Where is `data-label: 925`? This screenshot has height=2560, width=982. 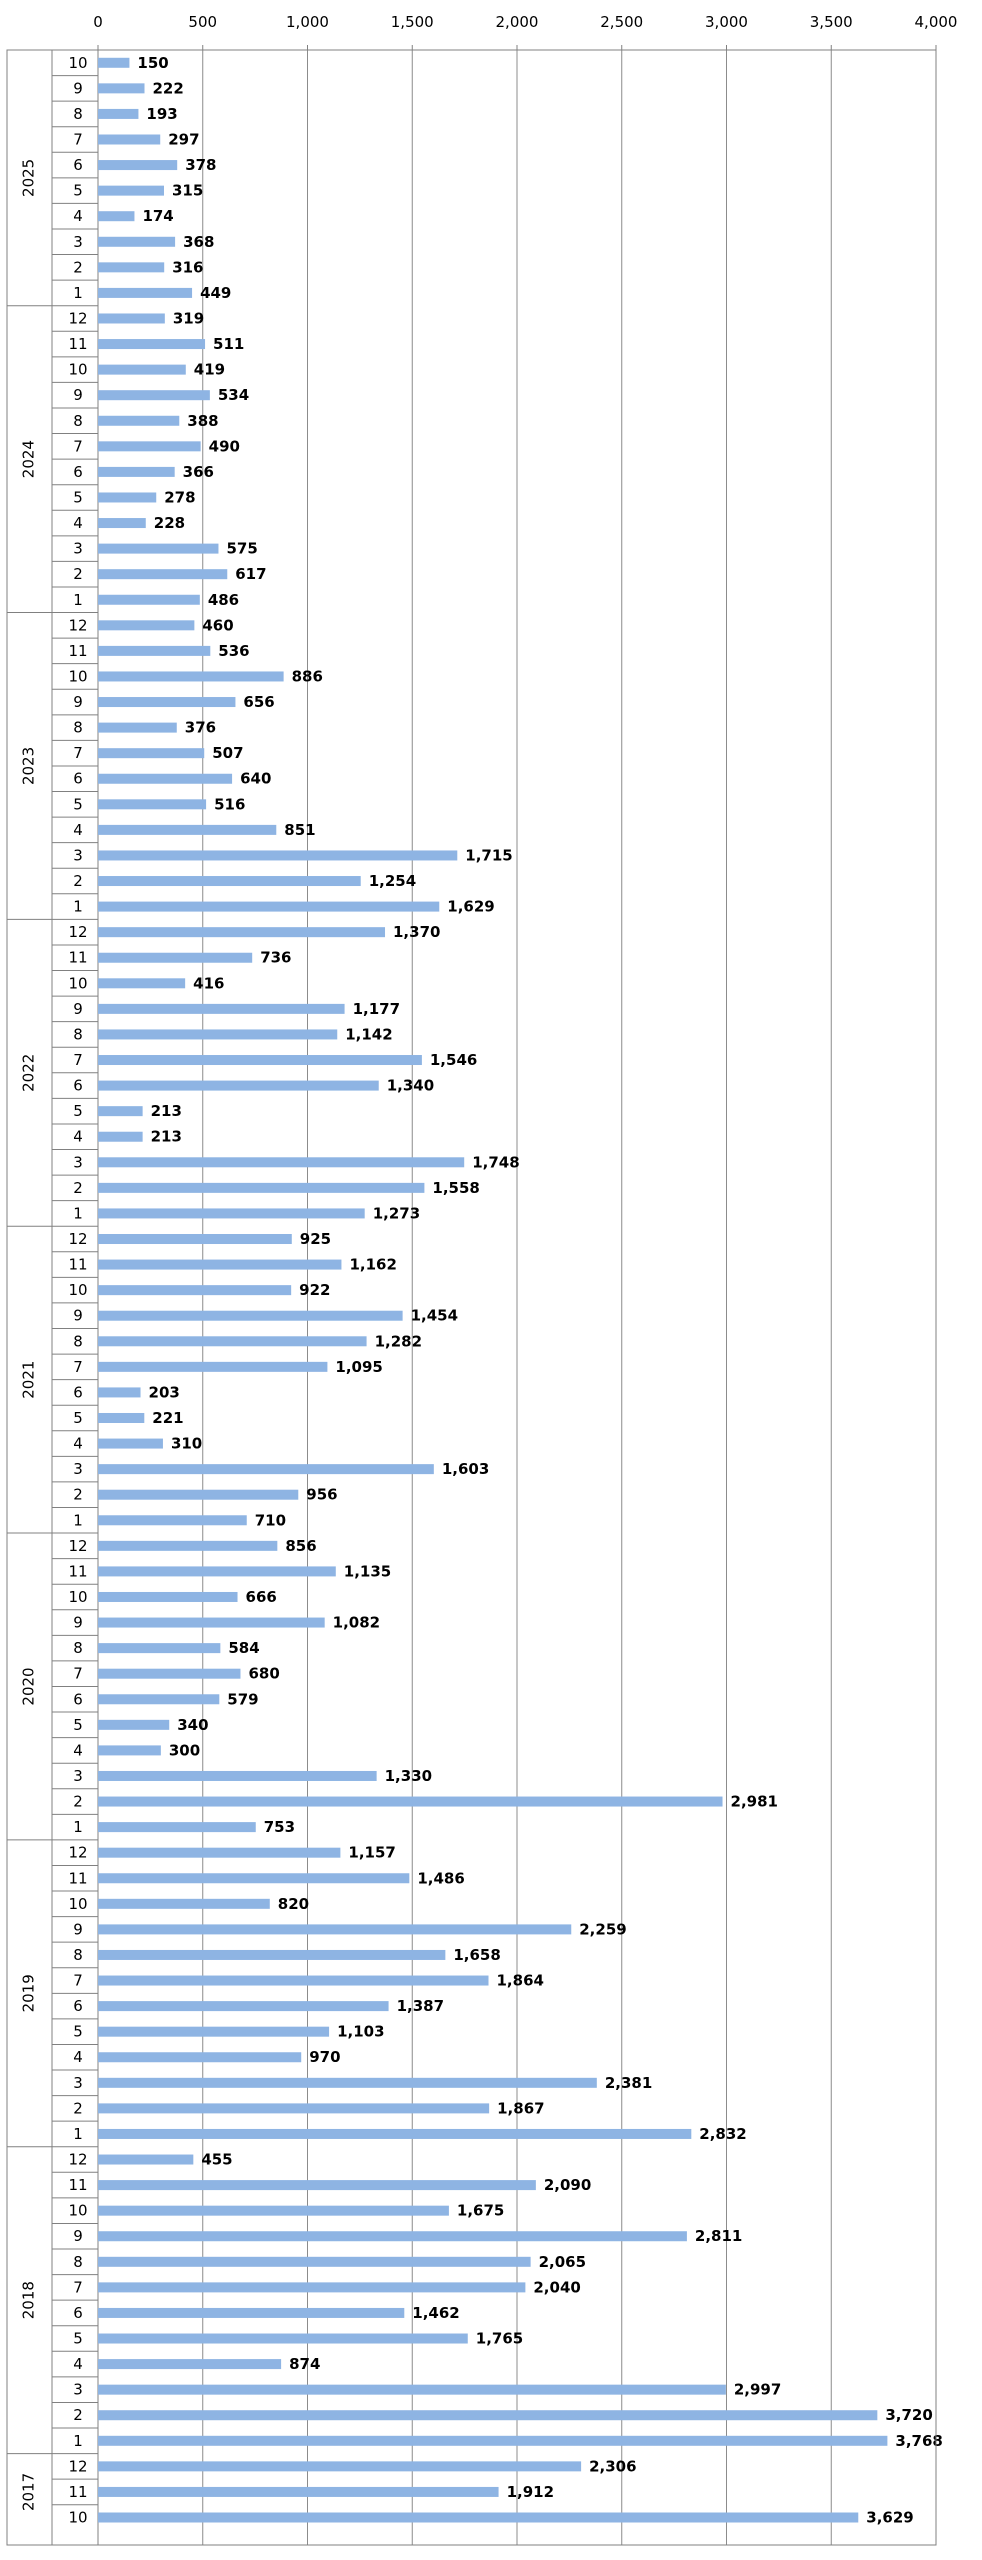
data-label: 925 is located at coordinates (315, 1239).